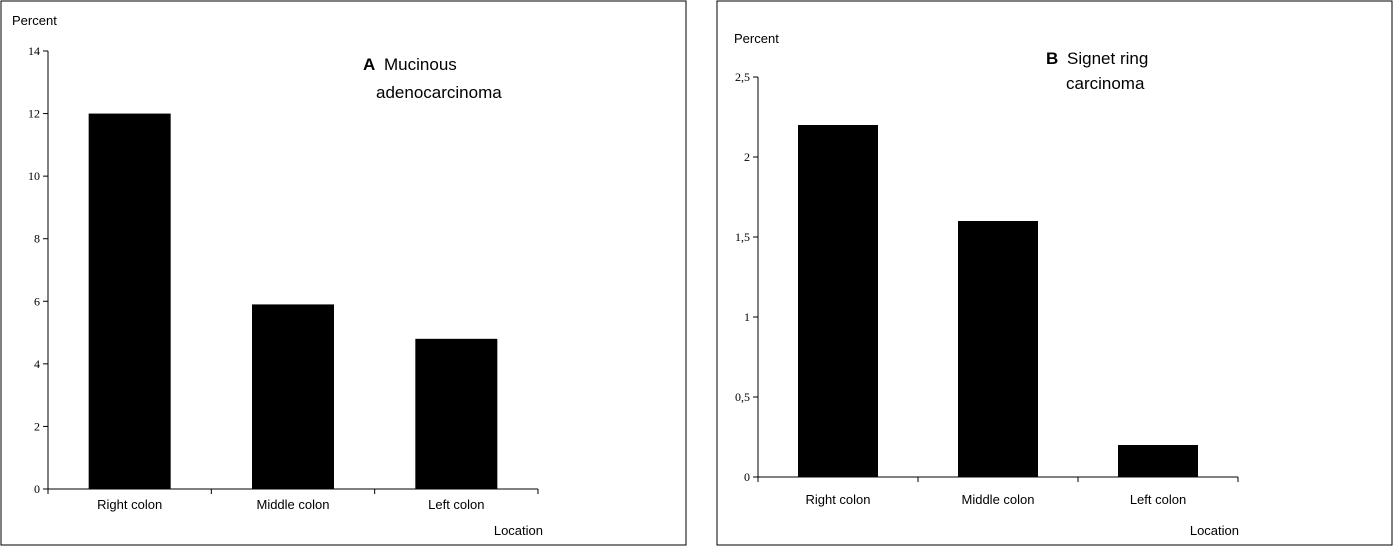 This screenshot has width=1393, height=546. Describe the element at coordinates (129, 504) in the screenshot. I see `panel-a-x-tick-label: Right colon` at that location.